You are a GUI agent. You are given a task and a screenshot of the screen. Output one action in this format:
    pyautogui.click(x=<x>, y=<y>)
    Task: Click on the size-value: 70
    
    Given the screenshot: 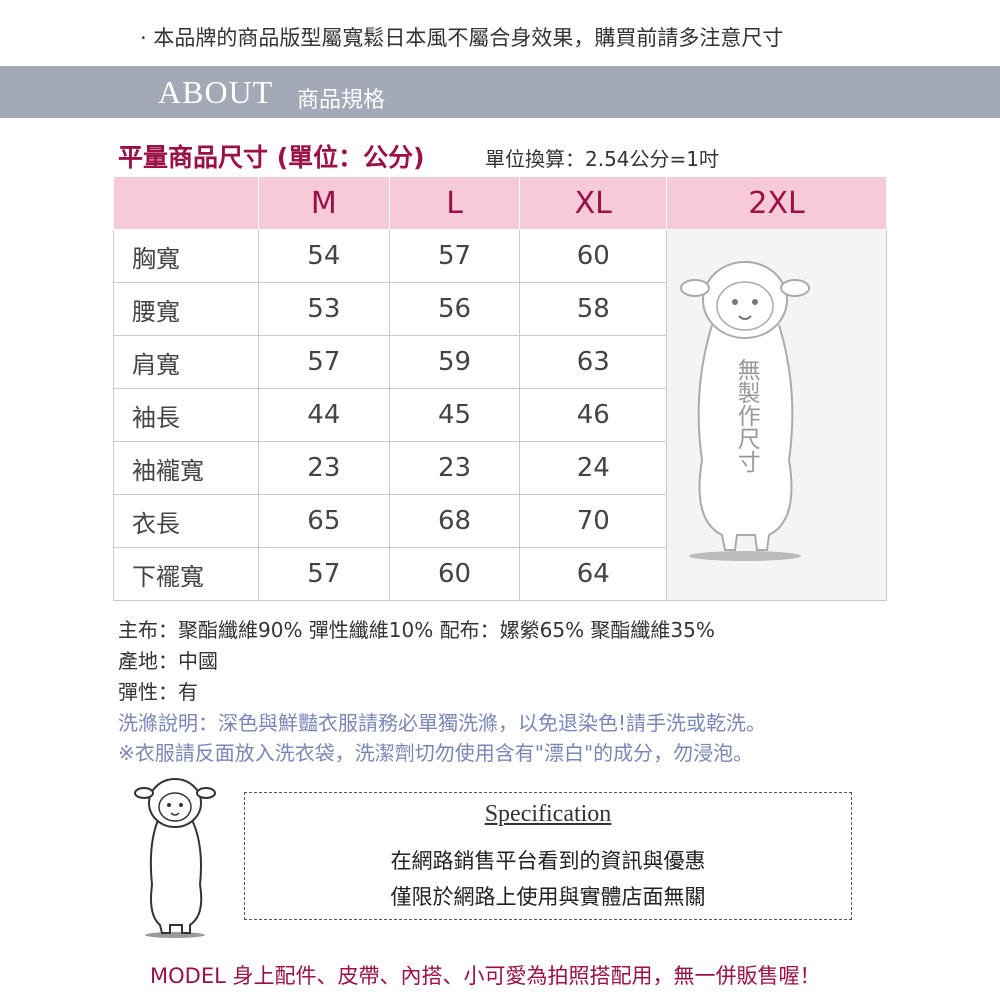 What is the action you would take?
    pyautogui.click(x=593, y=521)
    